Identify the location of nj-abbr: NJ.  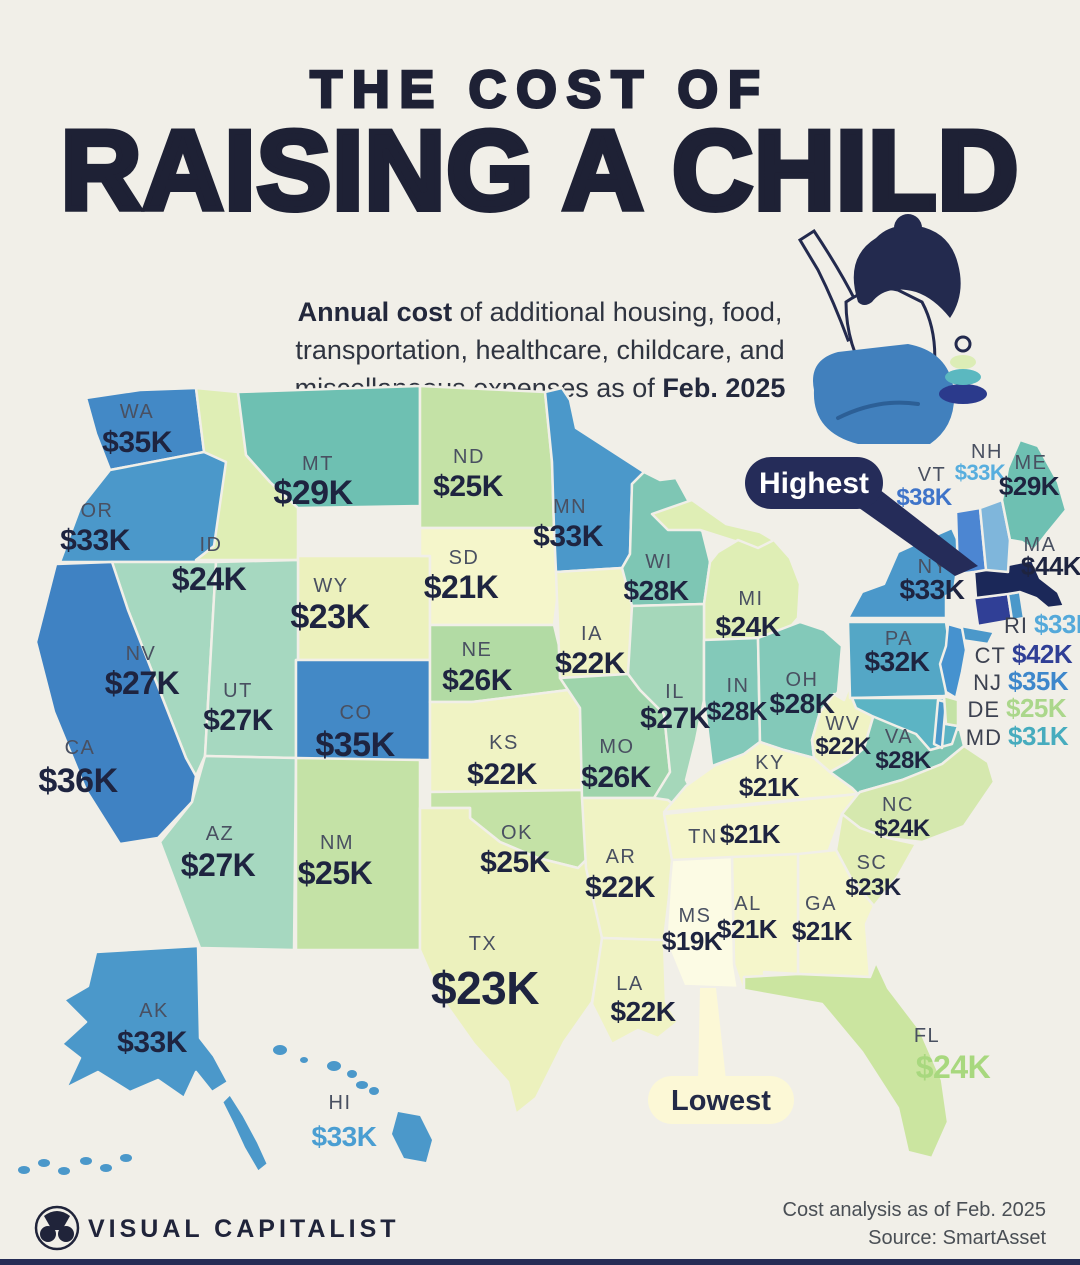
(987, 682).